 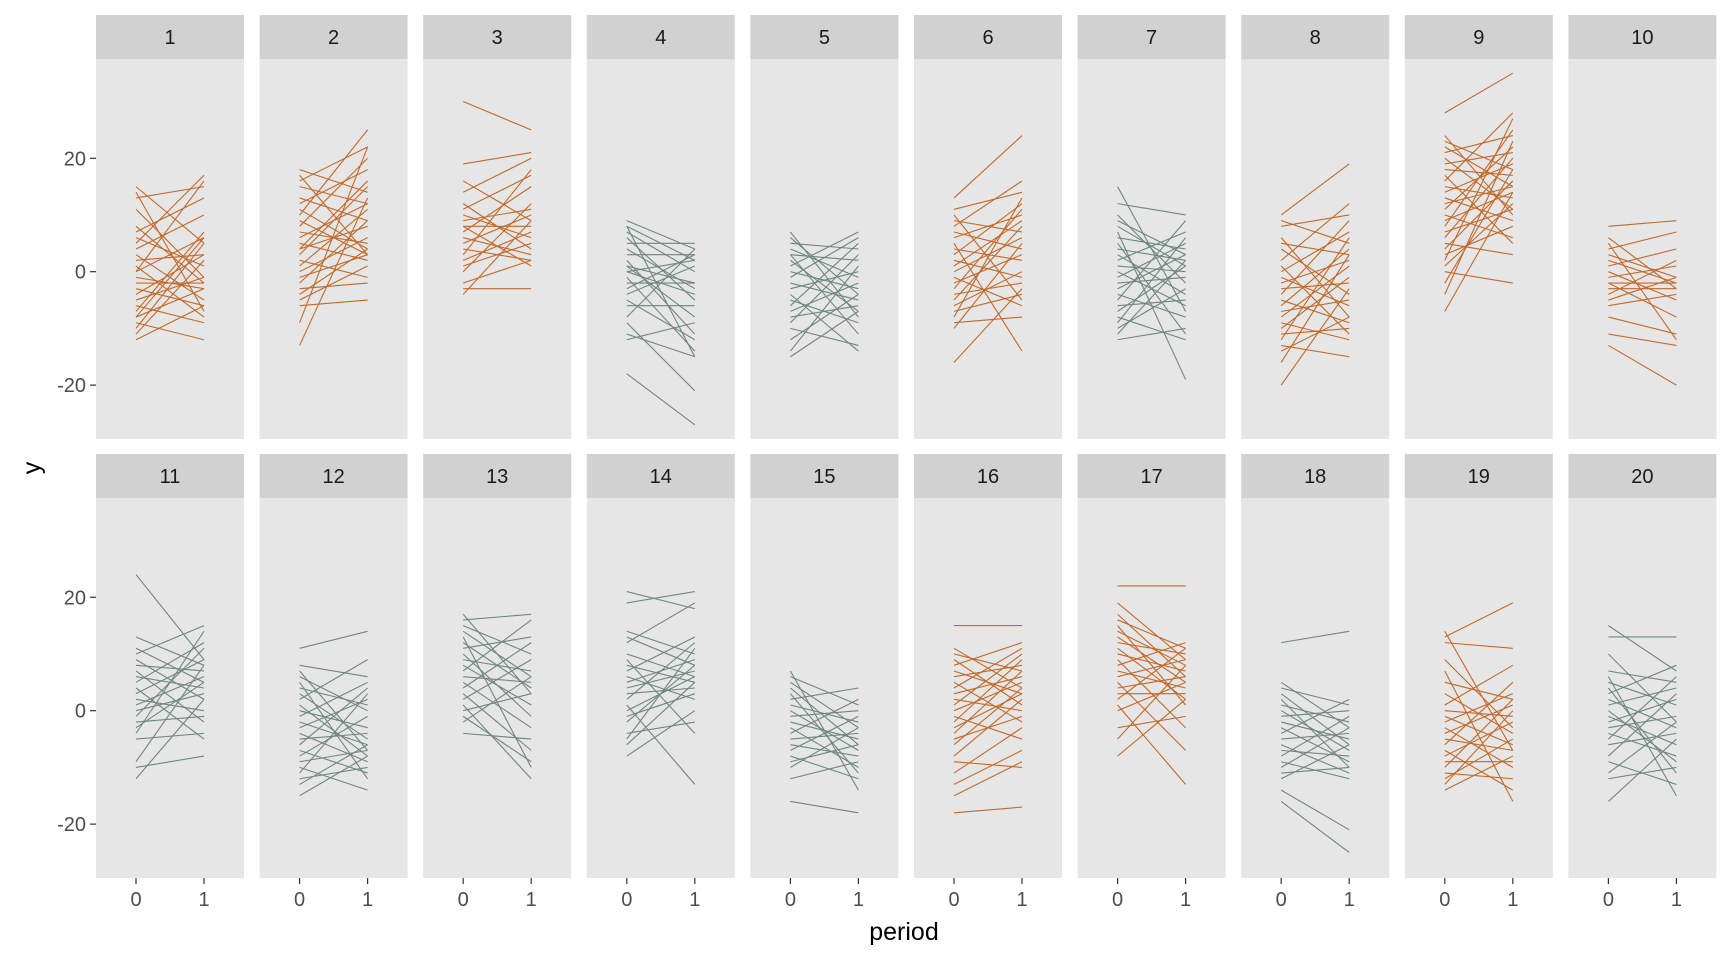 I want to click on facet-strip-label: 16, so click(x=988, y=477).